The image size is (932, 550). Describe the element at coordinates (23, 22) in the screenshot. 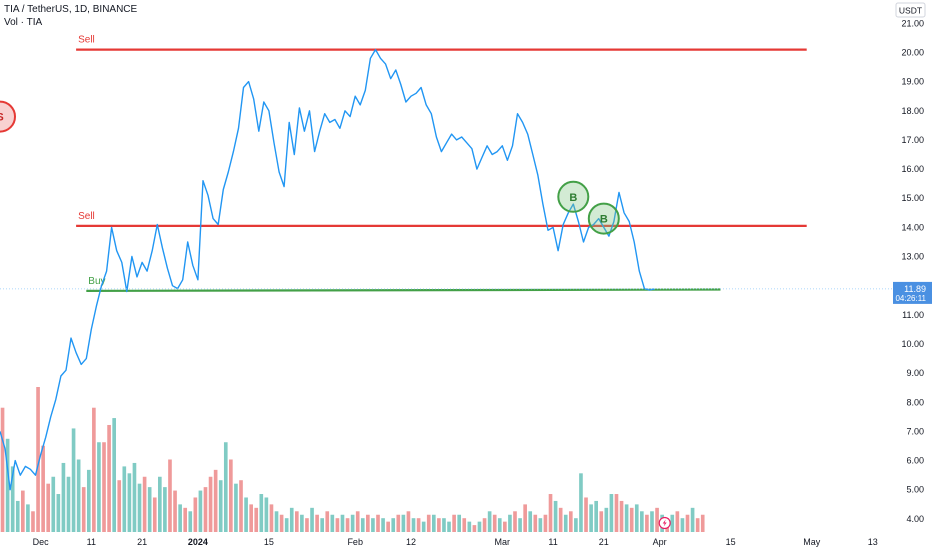

I see `volume-indicator-label: Vol · TIA` at that location.